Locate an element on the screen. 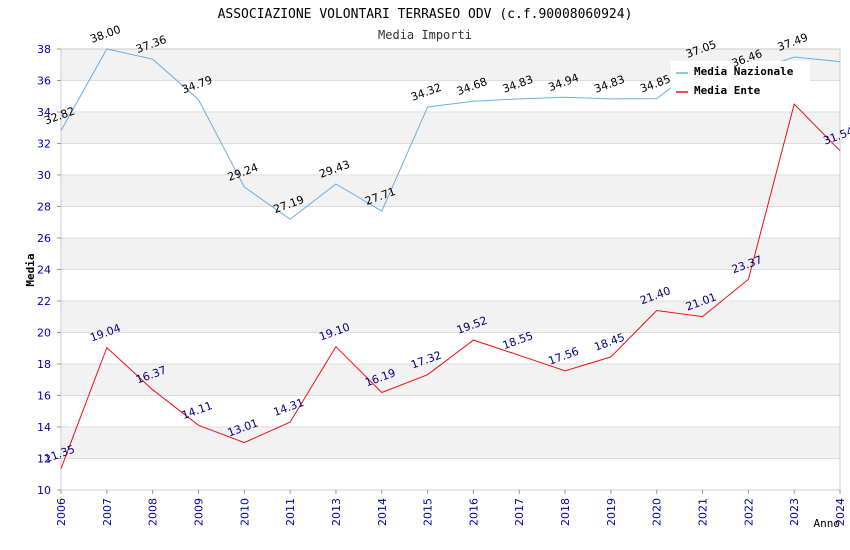 This screenshot has height=550, width=850. y-tick-label: 32 is located at coordinates (44, 144).